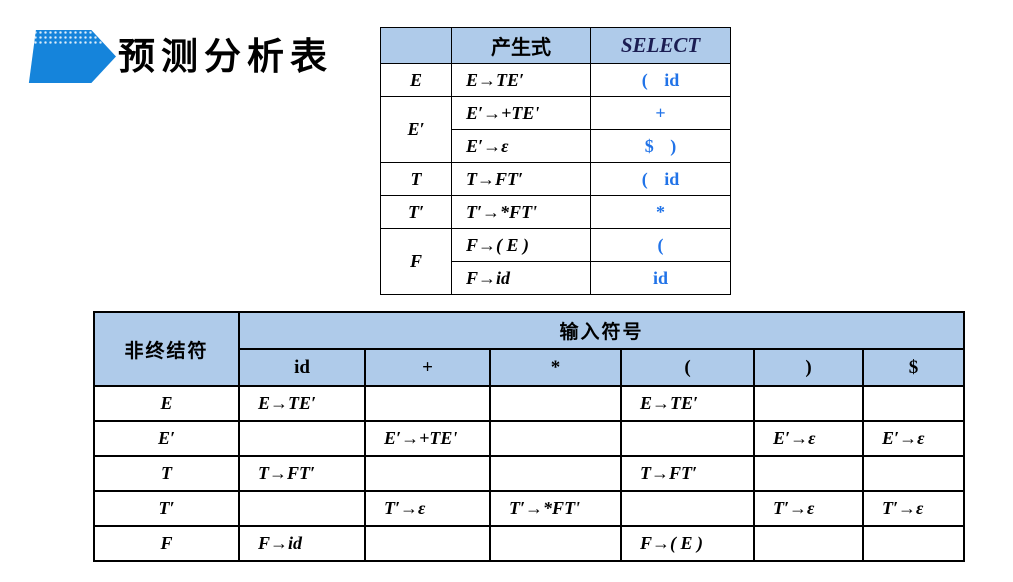  What do you see at coordinates (72, 56) in the screenshot?
I see `arrow-bullet-icon` at bounding box center [72, 56].